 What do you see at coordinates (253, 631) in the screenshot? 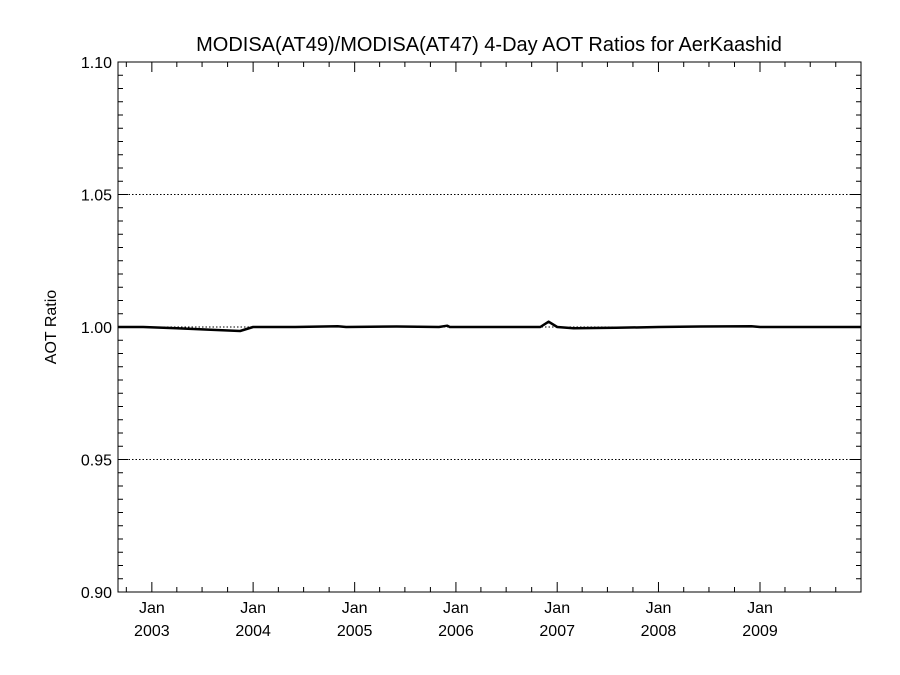
I see `x-tick-label-year: 2004` at bounding box center [253, 631].